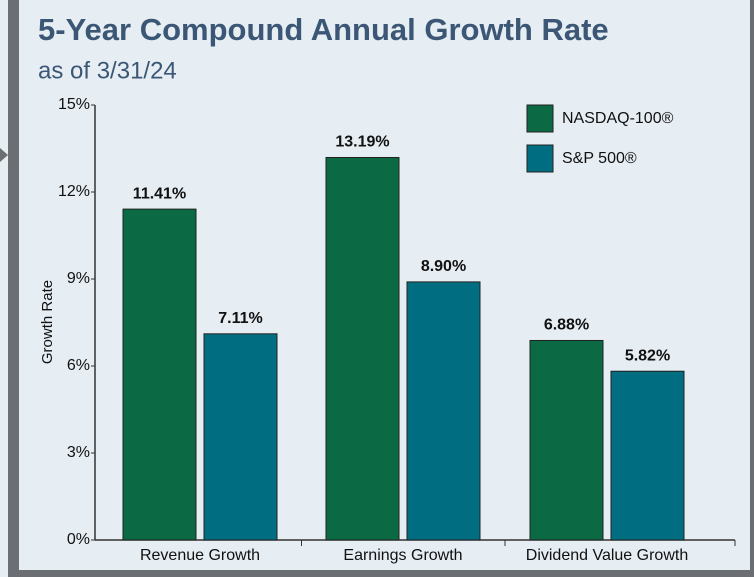 The image size is (754, 577). Describe the element at coordinates (200, 555) in the screenshot. I see `x-tick-label: Revenue Growth` at that location.